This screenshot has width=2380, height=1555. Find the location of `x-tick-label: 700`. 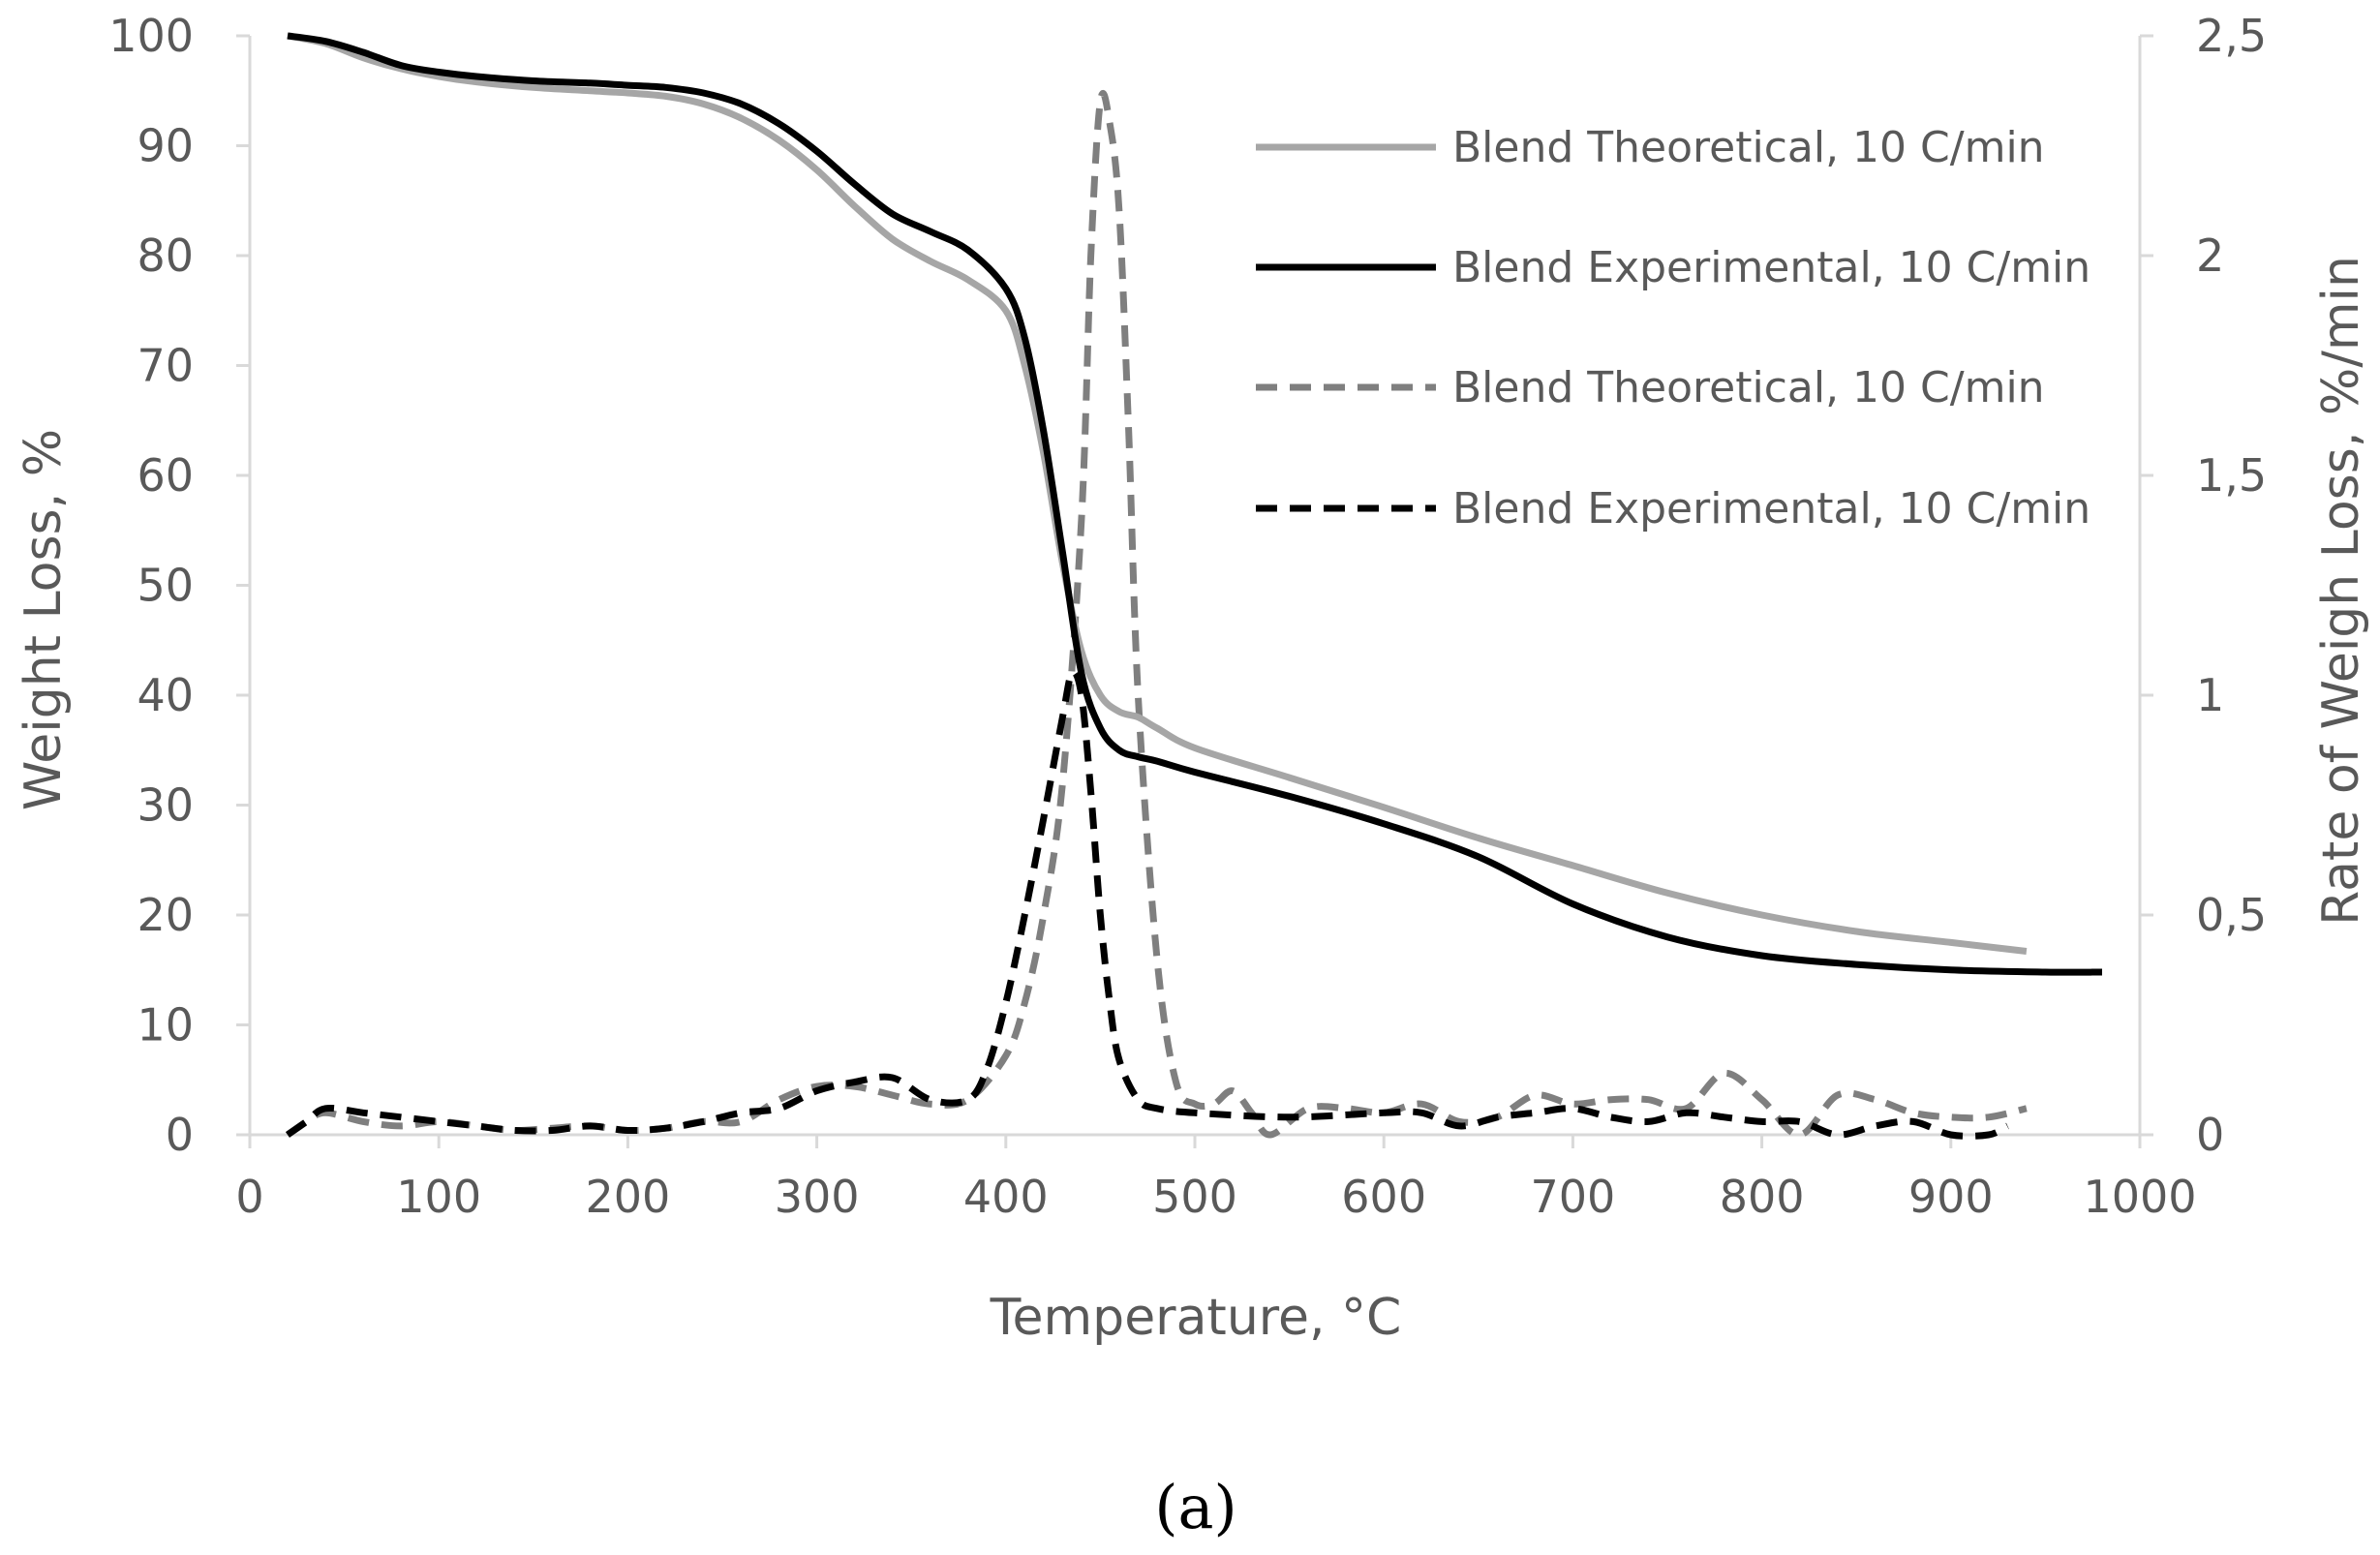

x-tick-label: 700 is located at coordinates (1573, 1197).